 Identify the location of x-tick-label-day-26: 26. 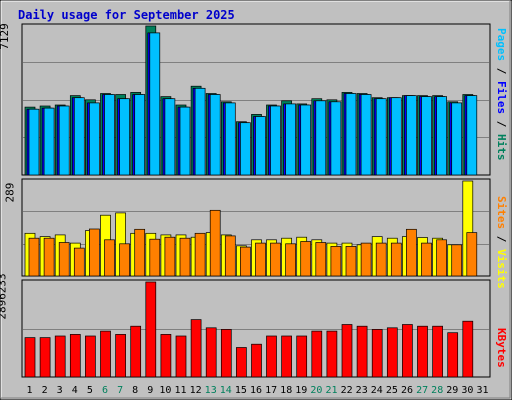
(407, 390).